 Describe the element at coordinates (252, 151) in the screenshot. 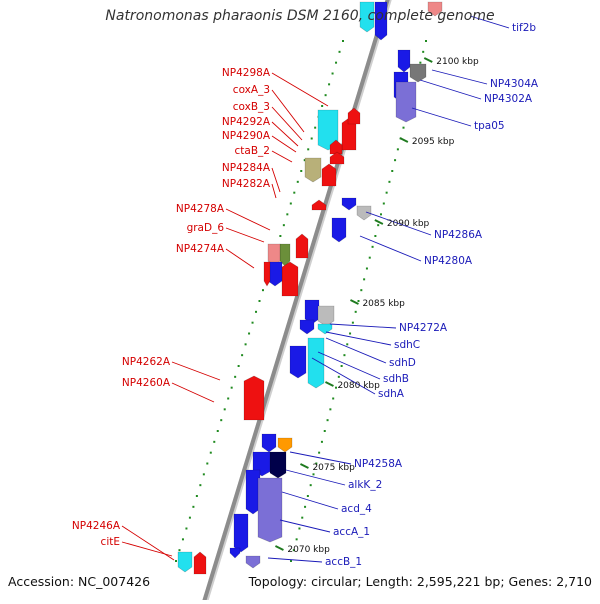

I see `reverse-gene-label: ctaB_2` at that location.